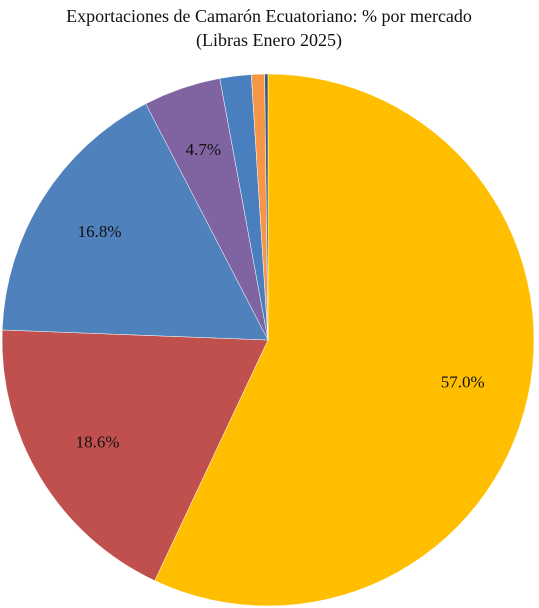 Image resolution: width=539 pixels, height=608 pixels. What do you see at coordinates (98, 442) in the screenshot?
I see `data-label: 18.6%` at bounding box center [98, 442].